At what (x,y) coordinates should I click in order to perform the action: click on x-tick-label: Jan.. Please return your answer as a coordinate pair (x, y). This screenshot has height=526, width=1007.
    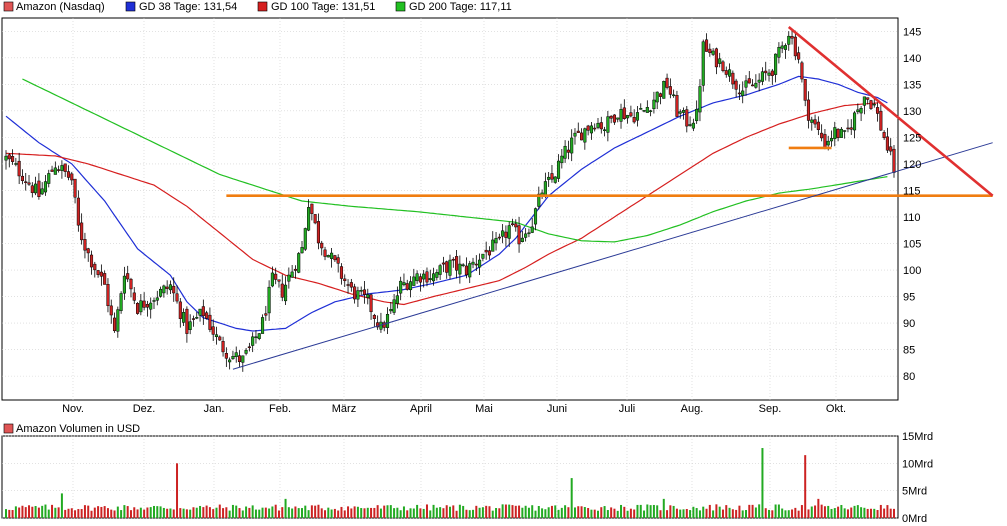
    Looking at the image, I should click on (214, 409).